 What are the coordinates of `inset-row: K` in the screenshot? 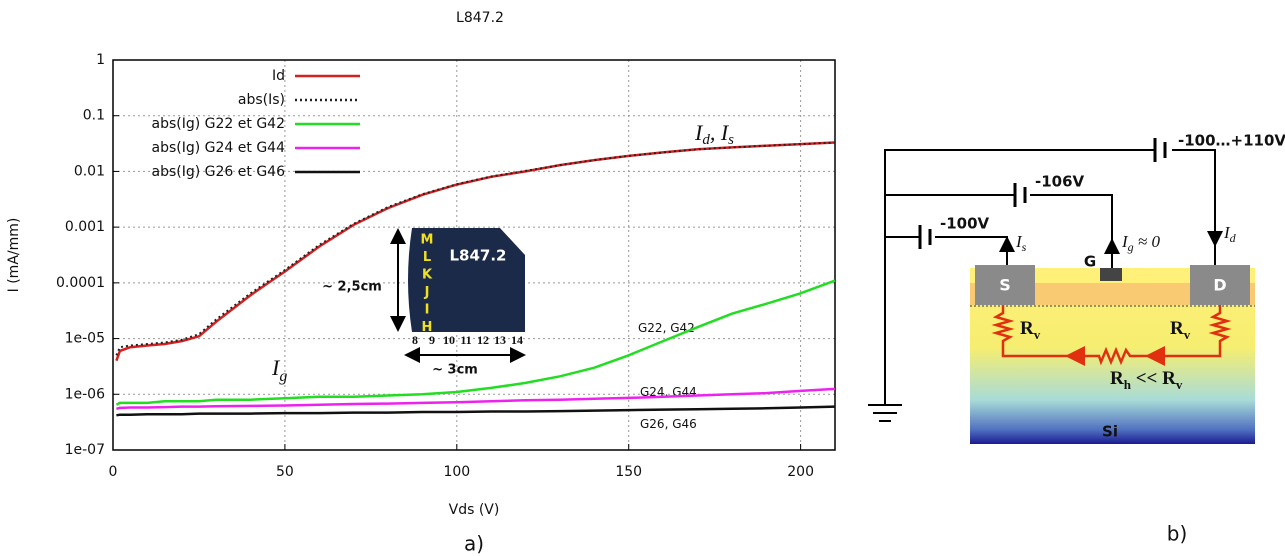 It's located at (427, 275).